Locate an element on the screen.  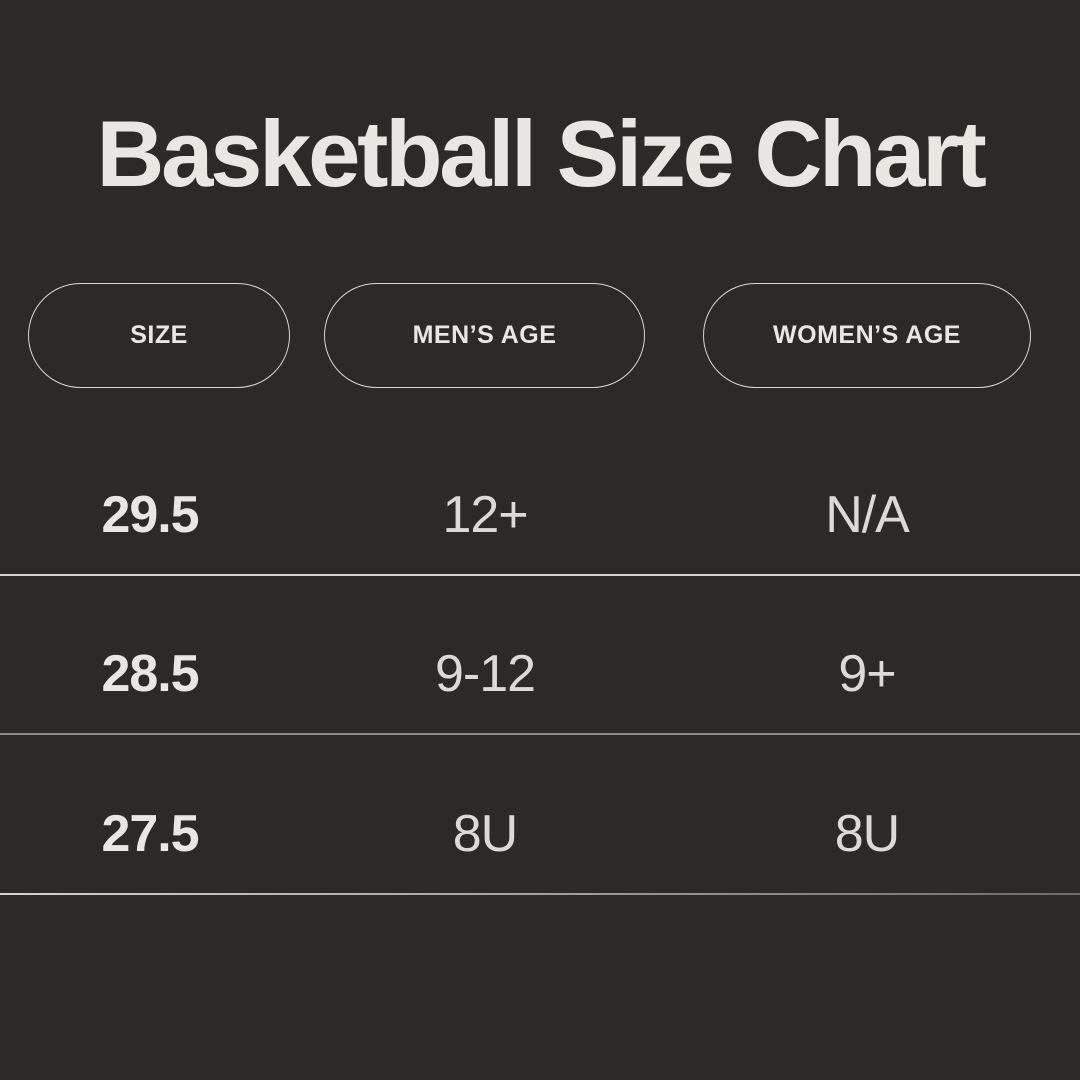
cell-size: 29.5 is located at coordinates (150, 514).